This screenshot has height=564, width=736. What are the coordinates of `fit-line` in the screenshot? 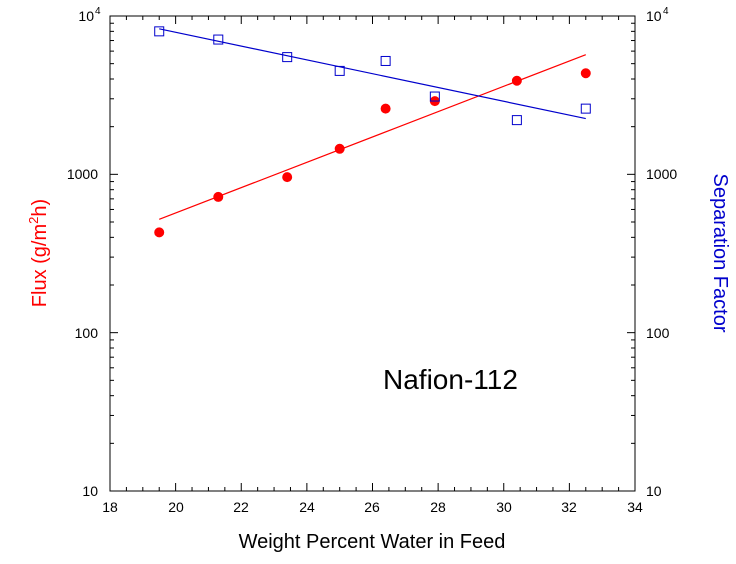 It's located at (372, 74).